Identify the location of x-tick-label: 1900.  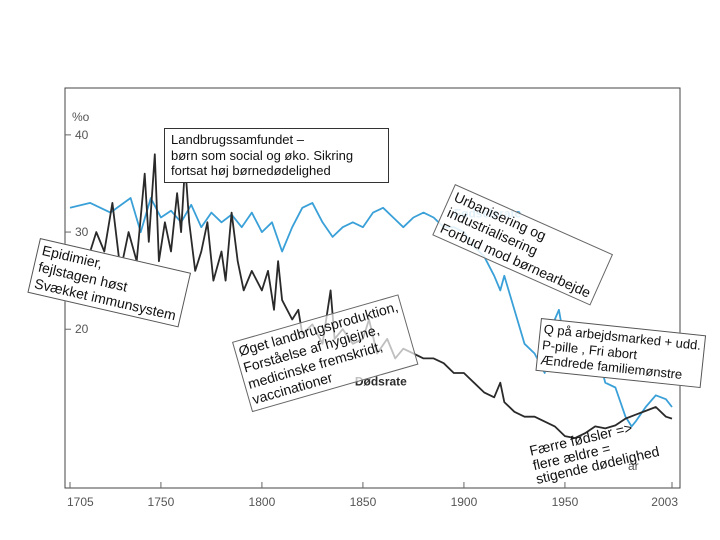
(464, 502).